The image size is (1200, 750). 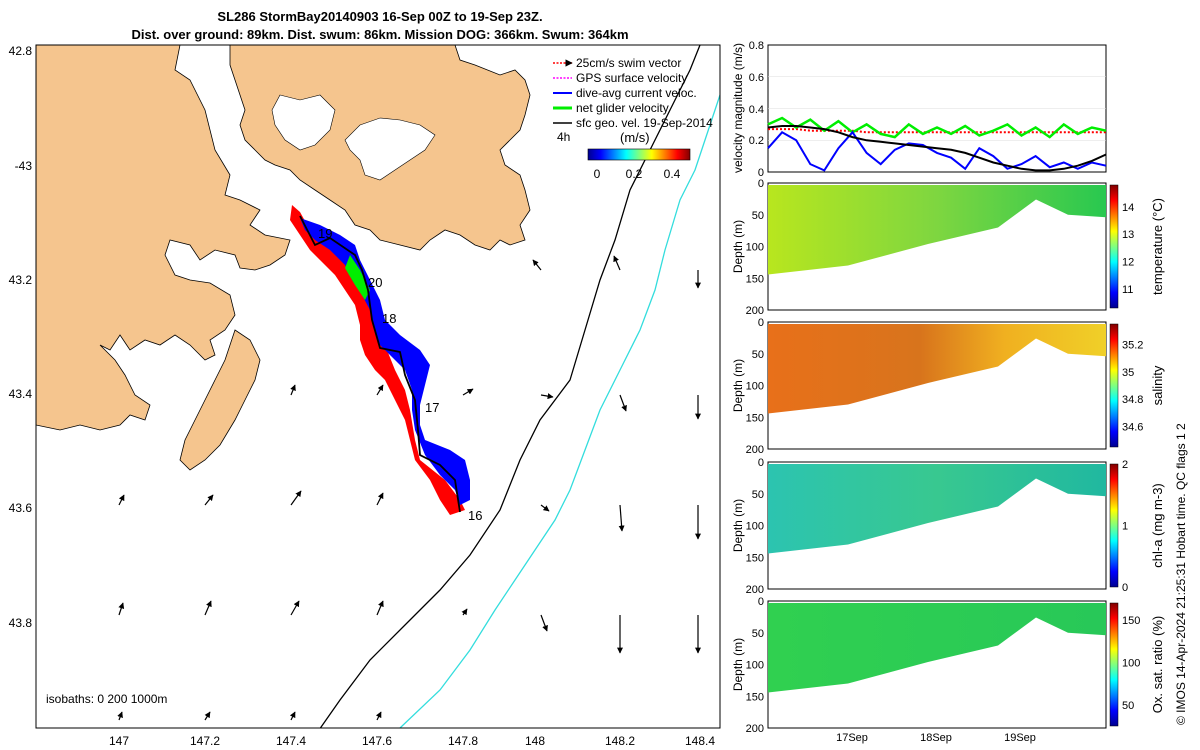 What do you see at coordinates (631, 78) in the screenshot?
I see `legend-label: GPS surface velocity` at bounding box center [631, 78].